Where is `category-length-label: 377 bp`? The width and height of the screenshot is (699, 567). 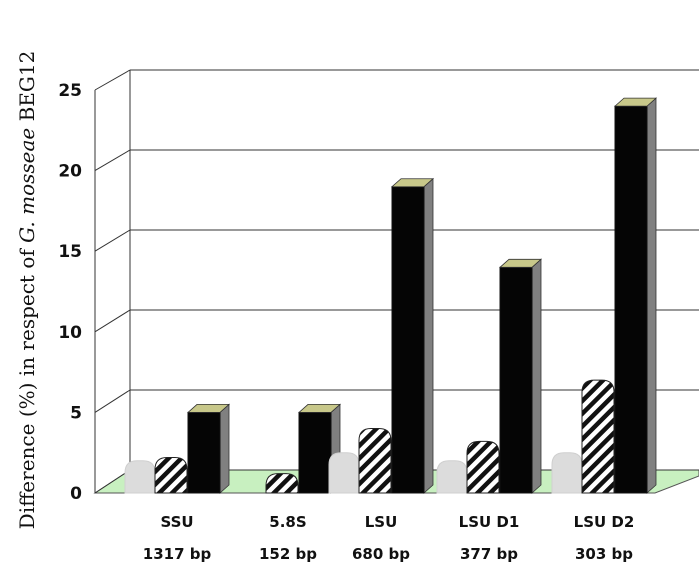 category-length-label: 377 bp is located at coordinates (489, 554).